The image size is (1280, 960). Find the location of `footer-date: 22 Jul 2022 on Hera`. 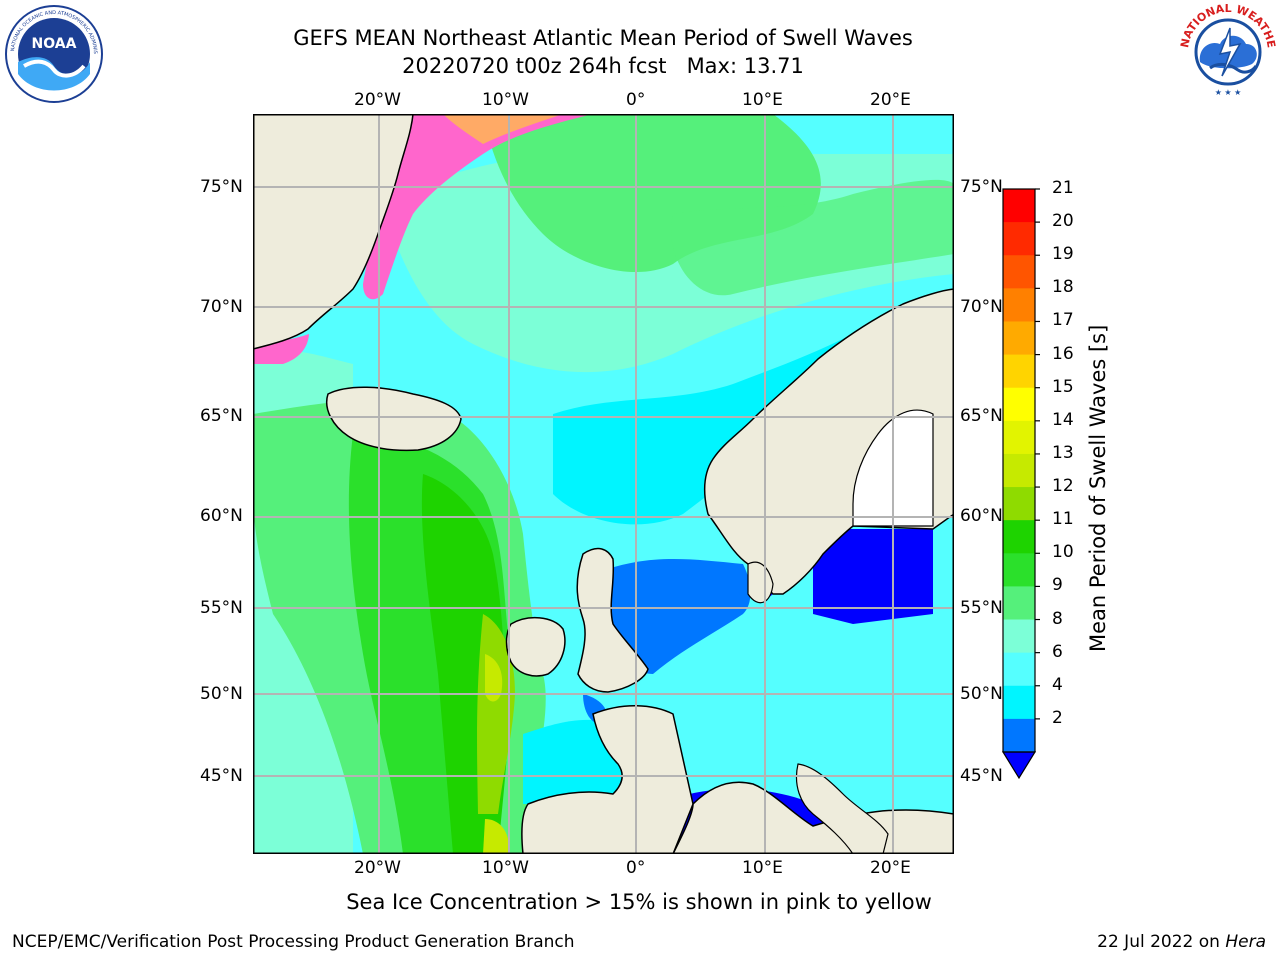

footer-date: 22 Jul 2022 on Hera is located at coordinates (1181, 942).